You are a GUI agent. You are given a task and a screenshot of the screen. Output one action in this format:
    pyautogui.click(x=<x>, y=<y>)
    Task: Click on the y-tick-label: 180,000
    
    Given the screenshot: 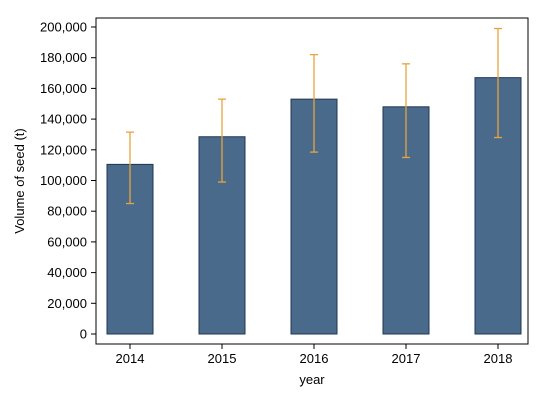 What is the action you would take?
    pyautogui.click(x=63, y=57)
    